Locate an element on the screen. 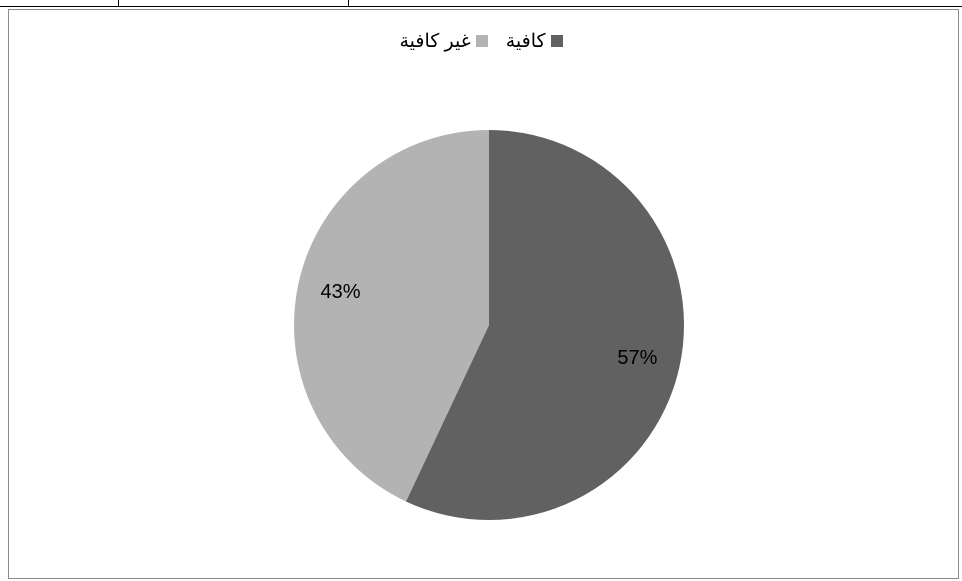 This screenshot has width=962, height=581. legend-swatch-insufficient is located at coordinates (481, 41).